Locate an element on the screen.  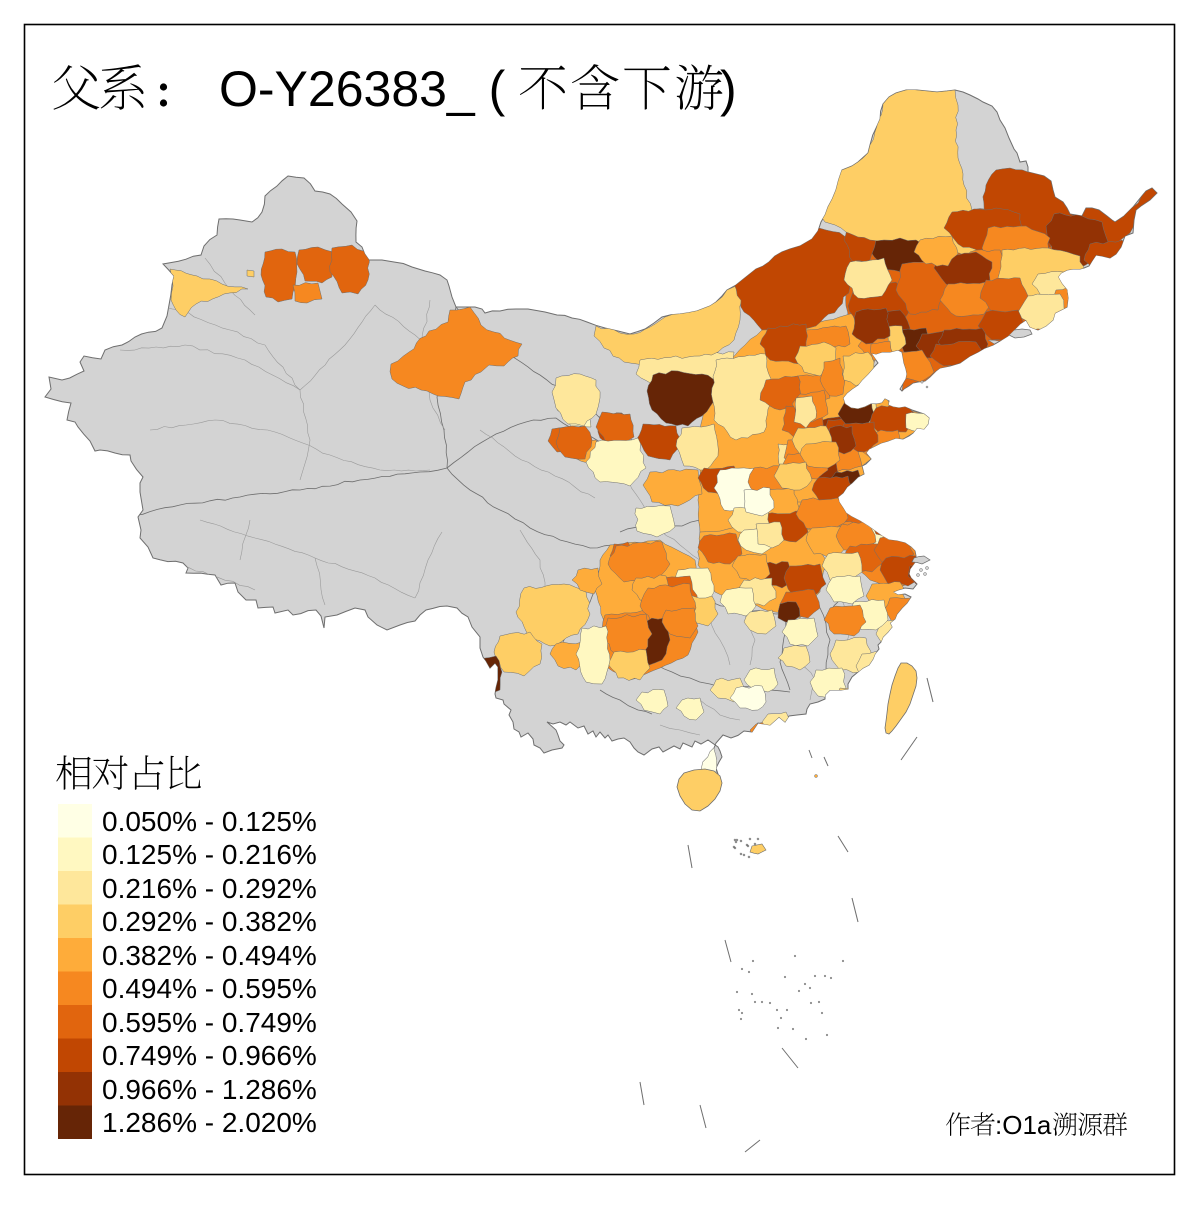
svg-text: 0.595% - 0.749% is located at coordinates (209, 1022).